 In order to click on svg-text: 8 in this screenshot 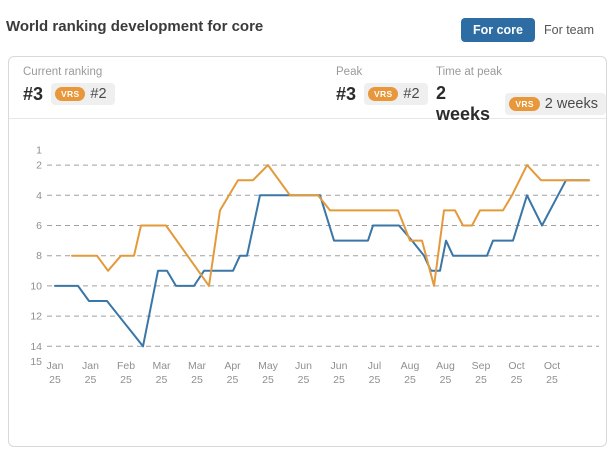, I will do `click(39, 256)`.